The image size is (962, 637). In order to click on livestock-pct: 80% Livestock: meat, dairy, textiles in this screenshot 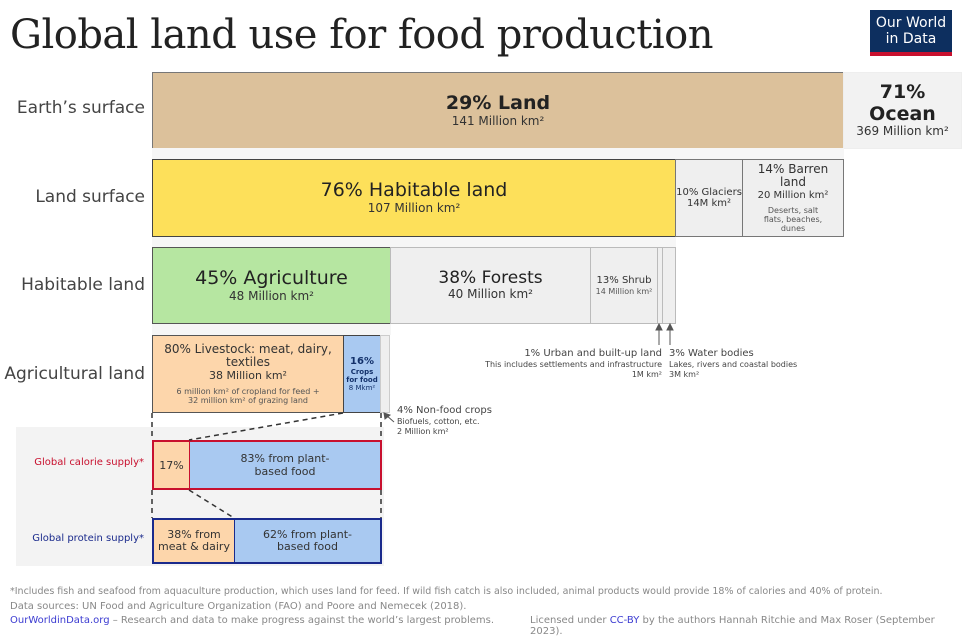, I will do `click(248, 355)`.